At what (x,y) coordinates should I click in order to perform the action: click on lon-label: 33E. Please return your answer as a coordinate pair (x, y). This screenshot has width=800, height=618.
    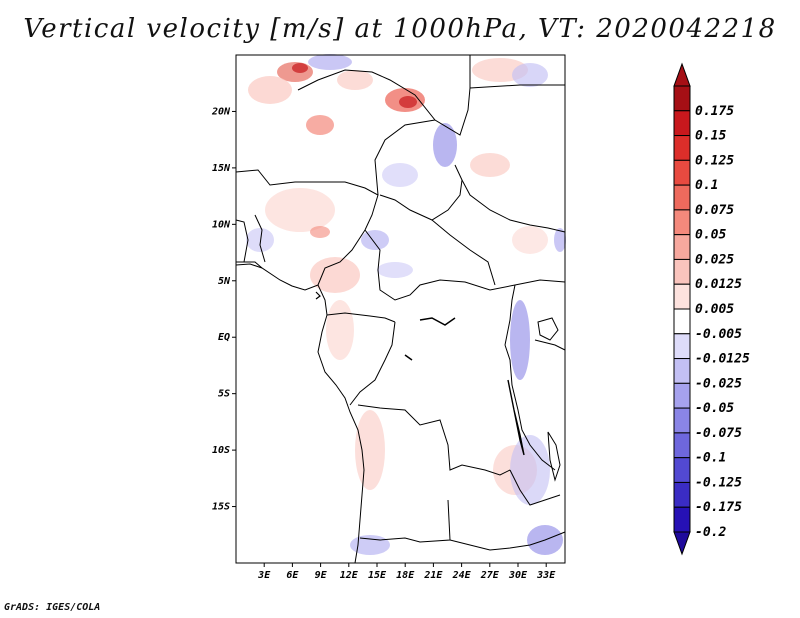
    Looking at the image, I should click on (546, 575).